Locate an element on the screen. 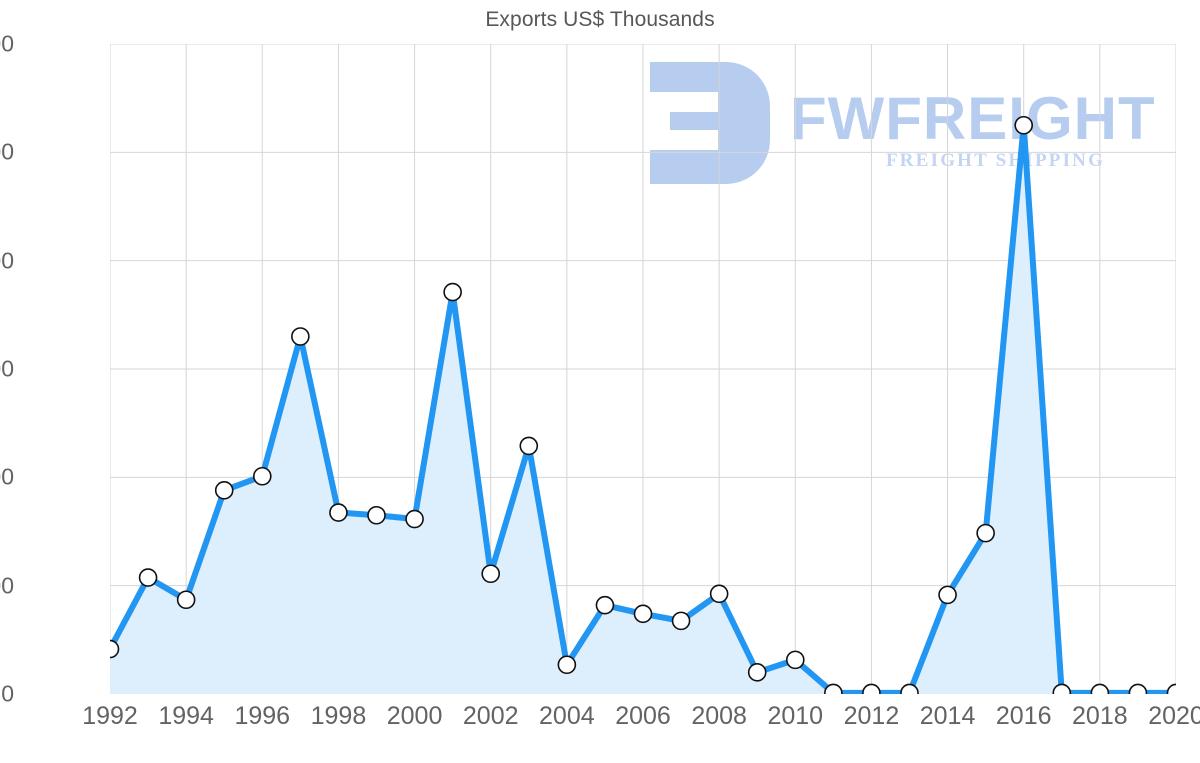 This screenshot has height=763, width=1200. y-axis-tick-label: 20 000 is located at coordinates (7, 585).